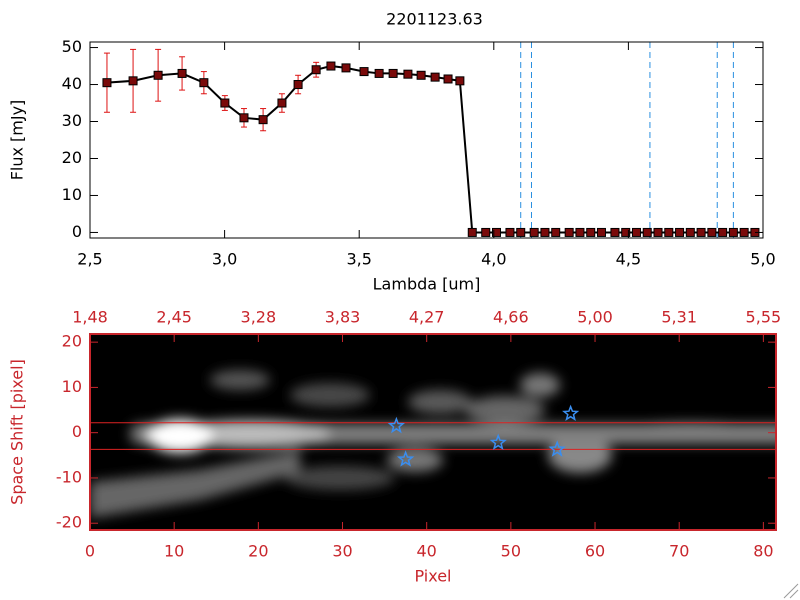 The height and width of the screenshot is (600, 800). What do you see at coordinates (17, 432) in the screenshot?
I see `y-axis-label: Space Shift [pixel]` at bounding box center [17, 432].